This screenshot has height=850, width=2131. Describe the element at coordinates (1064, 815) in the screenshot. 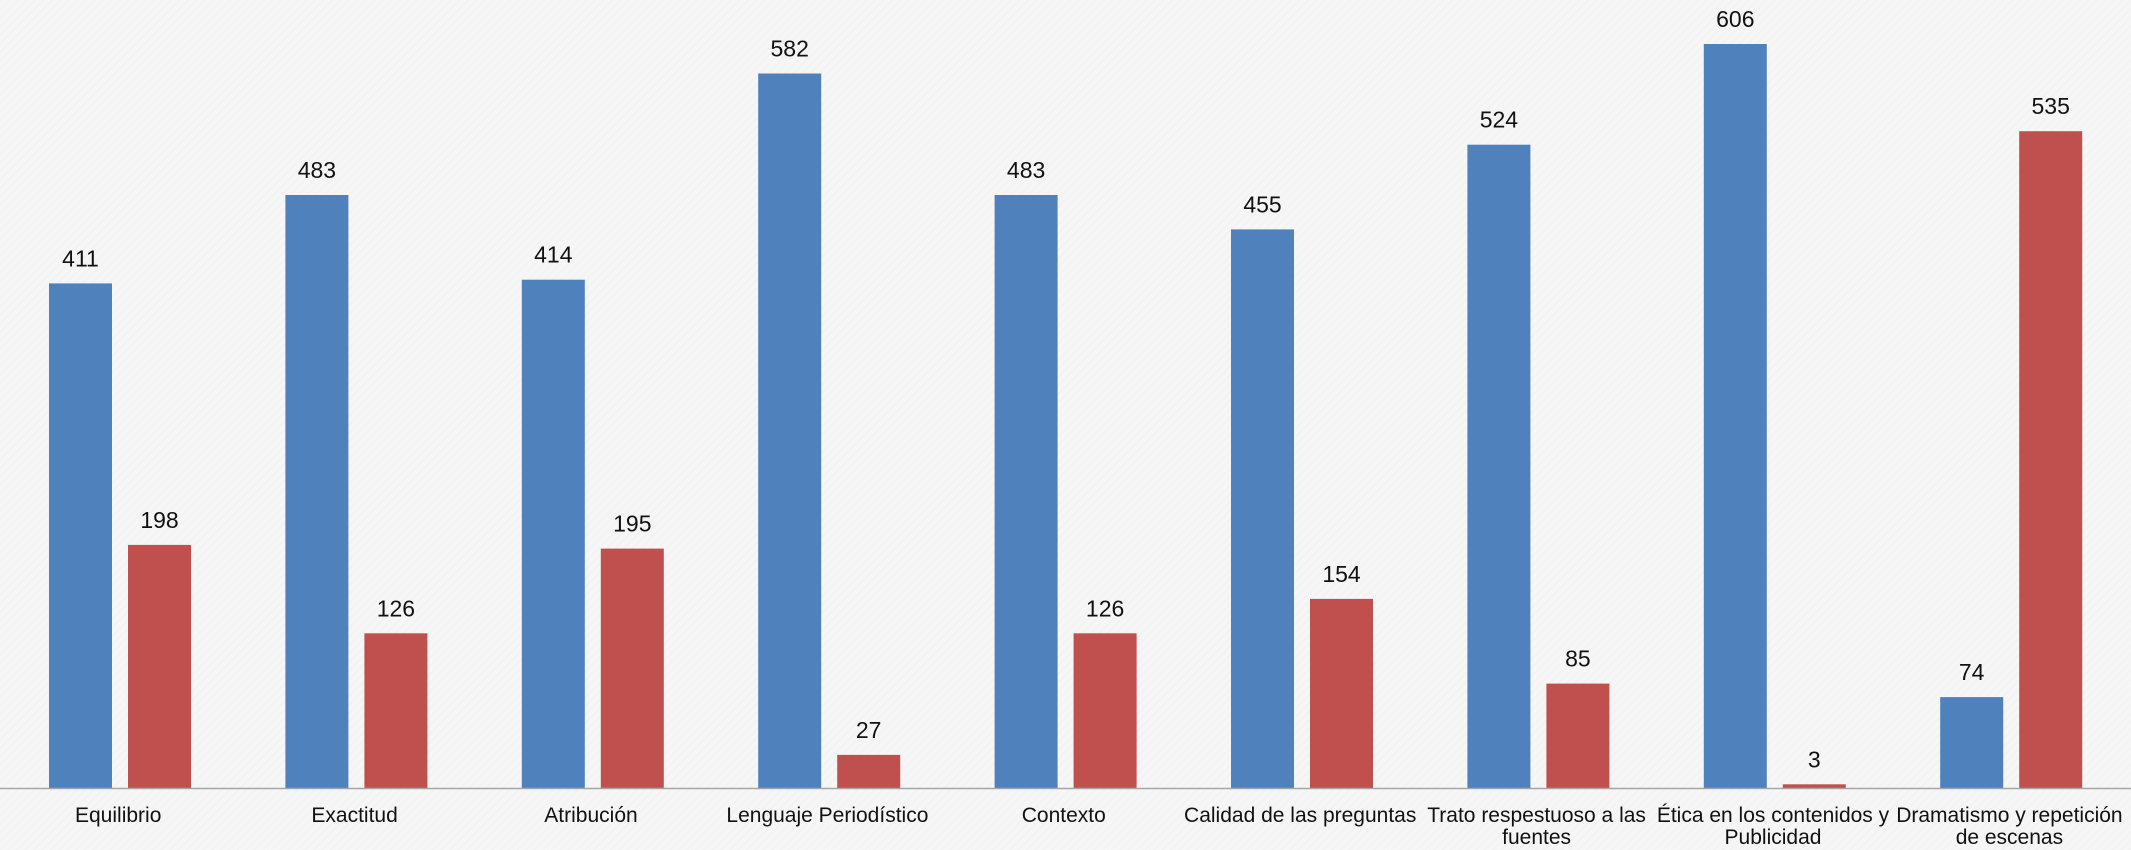

I see `category-label-5: Contexto` at that location.